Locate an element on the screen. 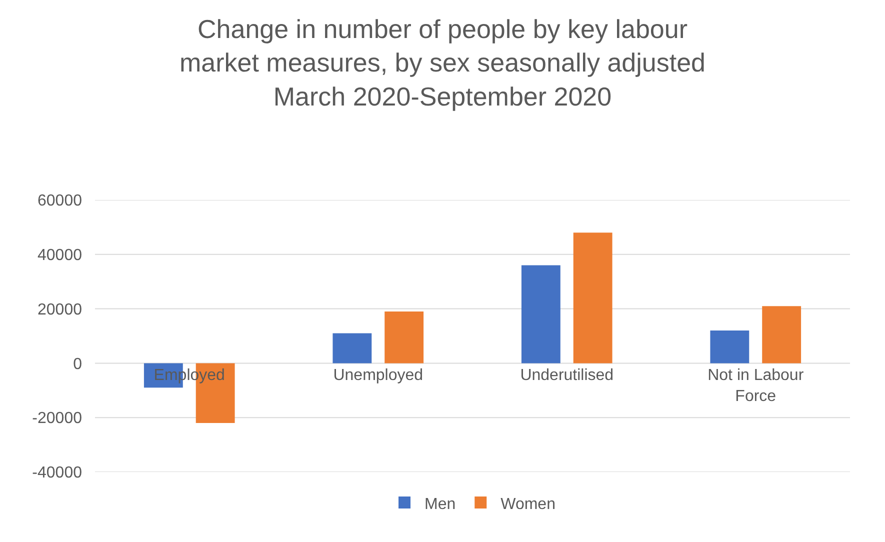  x-tick-label: Not in Labour Force is located at coordinates (756, 386).